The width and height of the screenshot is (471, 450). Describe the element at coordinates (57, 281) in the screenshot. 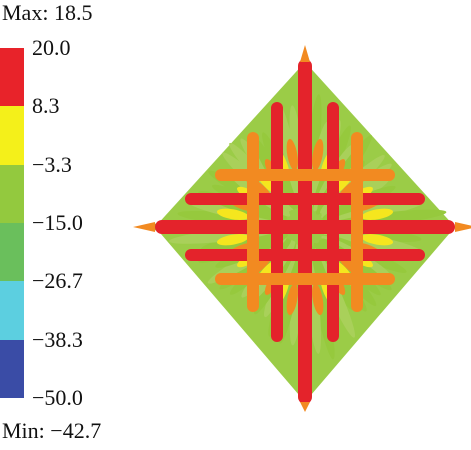

I see `colorbar-tick-label: −26.7` at that location.